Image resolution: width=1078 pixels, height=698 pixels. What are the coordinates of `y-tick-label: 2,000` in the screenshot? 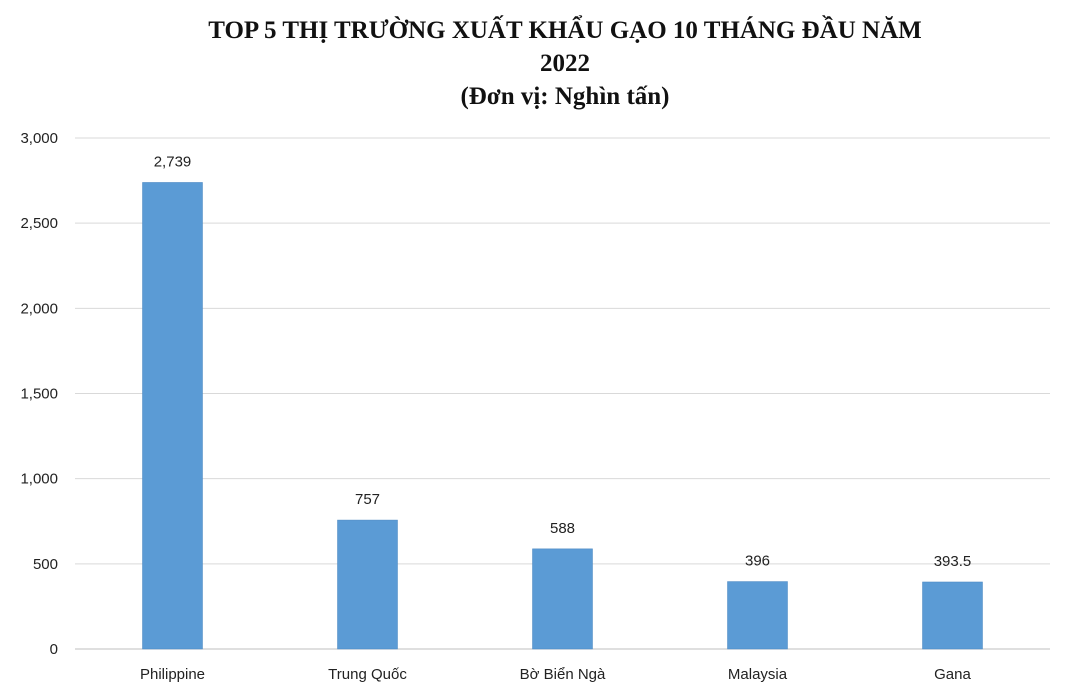 It's located at (39, 308).